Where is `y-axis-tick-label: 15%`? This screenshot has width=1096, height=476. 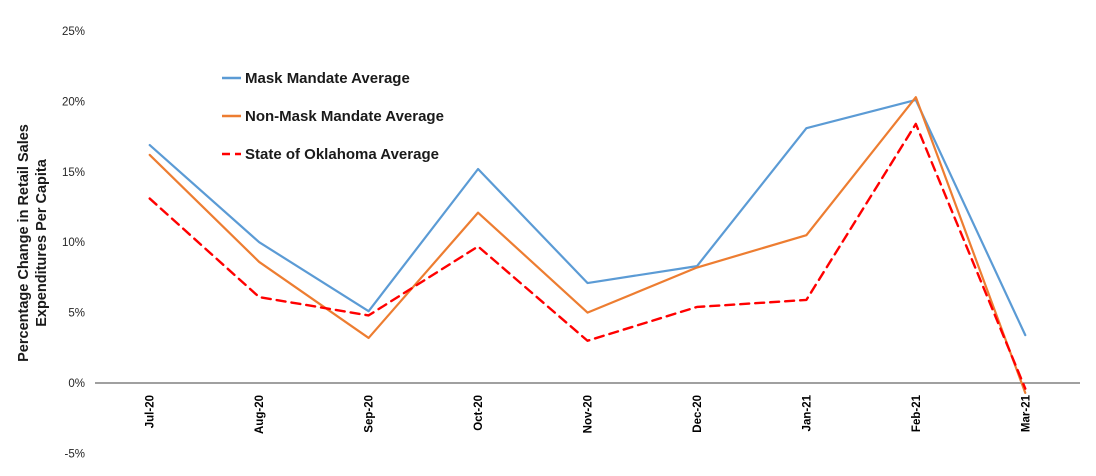
y-axis-tick-label: 15% is located at coordinates (73, 173).